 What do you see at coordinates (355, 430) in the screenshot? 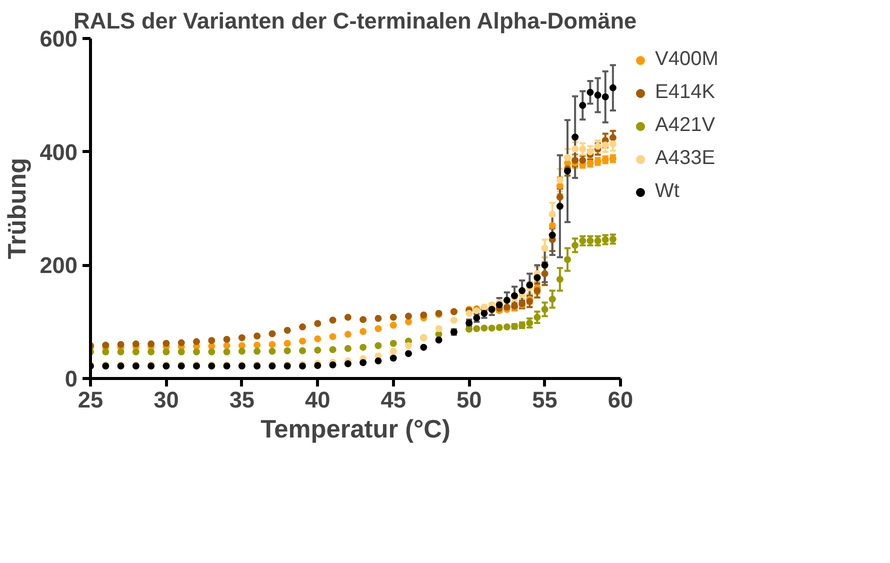
I see `x-axis-title: Temperatur (°C)` at bounding box center [355, 430].